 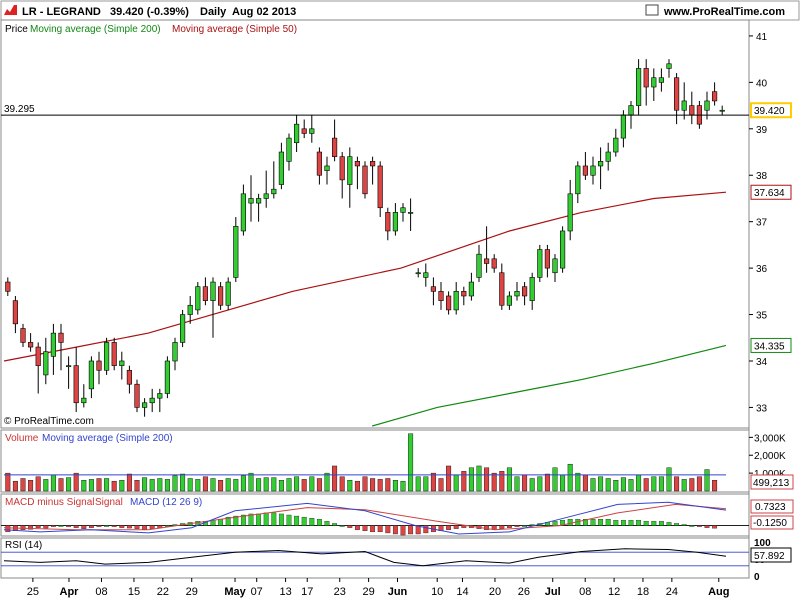 I want to click on last-price-tag-text: 39.420, so click(x=769, y=111).